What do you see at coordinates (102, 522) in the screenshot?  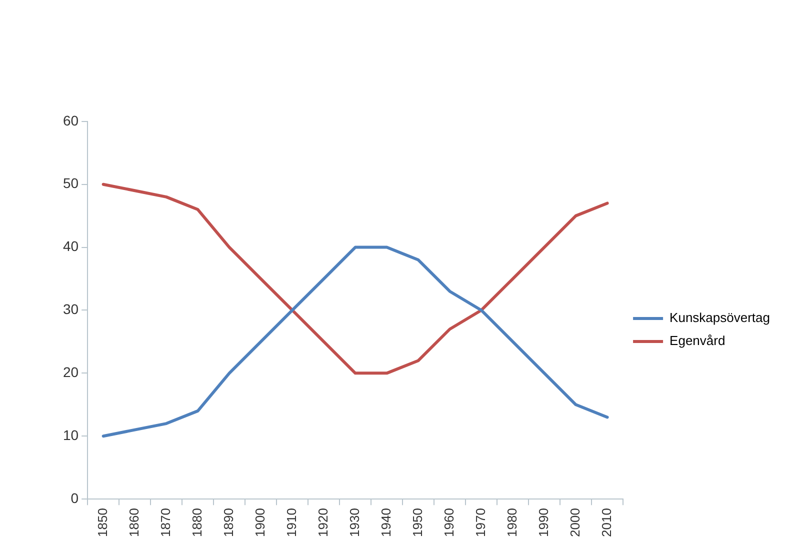 I see `x-tick-label: 1850` at bounding box center [102, 522].